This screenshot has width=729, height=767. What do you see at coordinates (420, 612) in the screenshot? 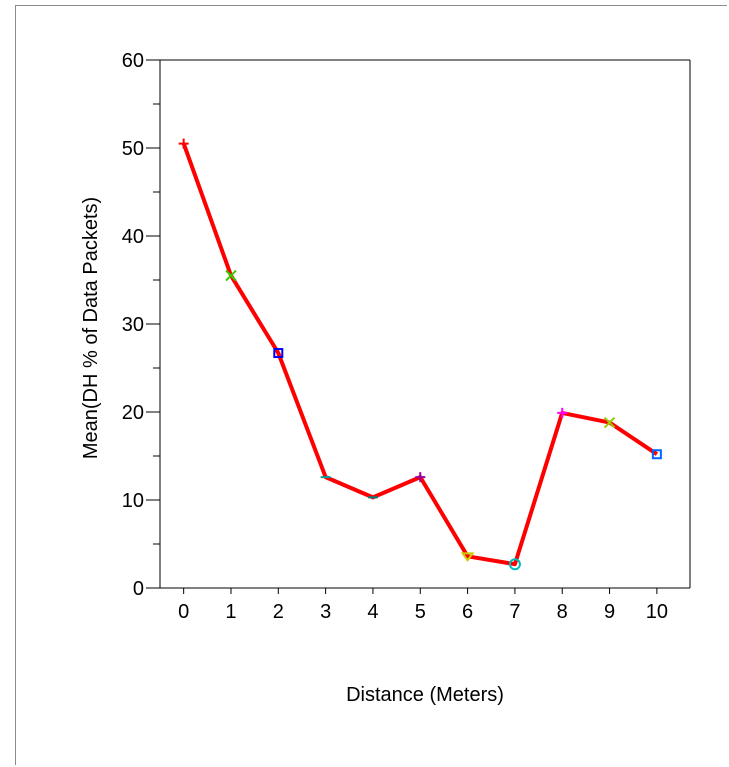
I see `x-tick-label: 5` at bounding box center [420, 612].